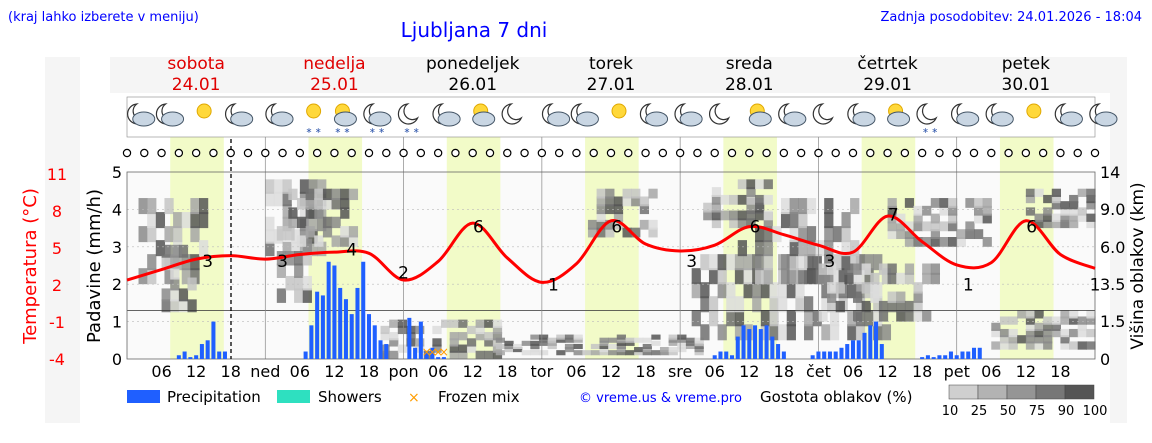 The height and width of the screenshot is (443, 1152). Describe the element at coordinates (282, 262) in the screenshot. I see `temperature-label: 3` at that location.